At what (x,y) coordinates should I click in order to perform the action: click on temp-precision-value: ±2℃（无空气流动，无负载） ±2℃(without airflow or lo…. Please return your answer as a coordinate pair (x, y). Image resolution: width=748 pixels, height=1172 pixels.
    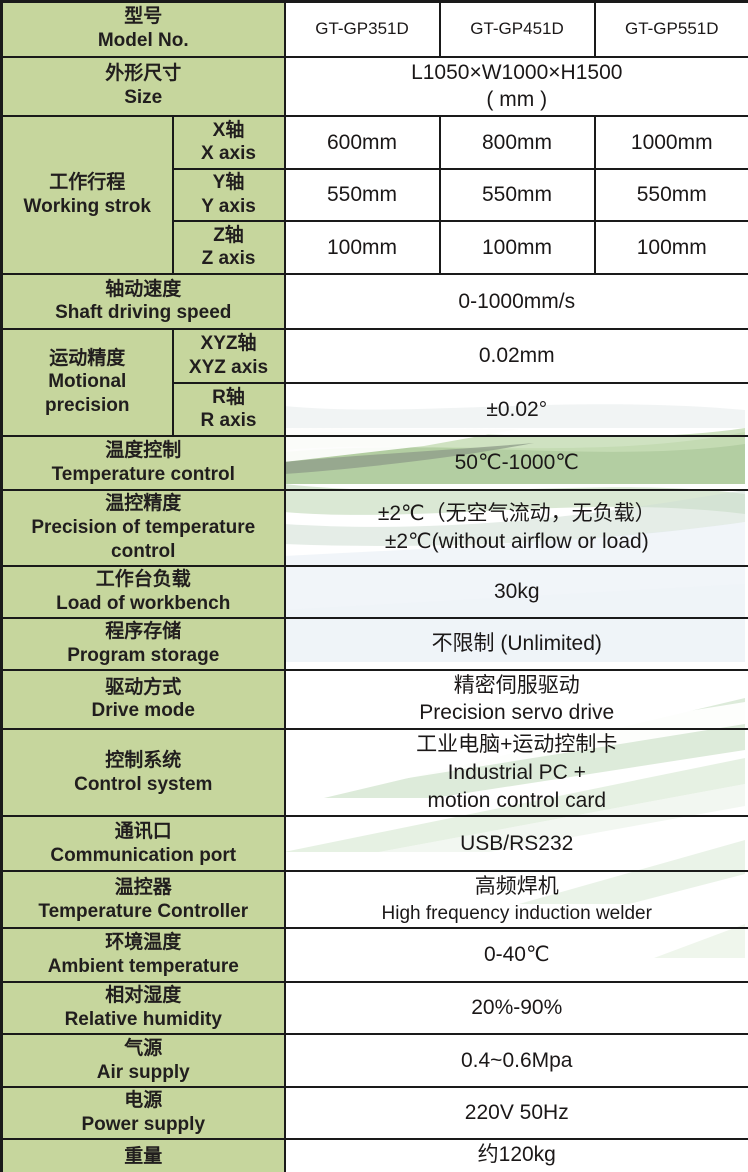
    Looking at the image, I should click on (515, 527).